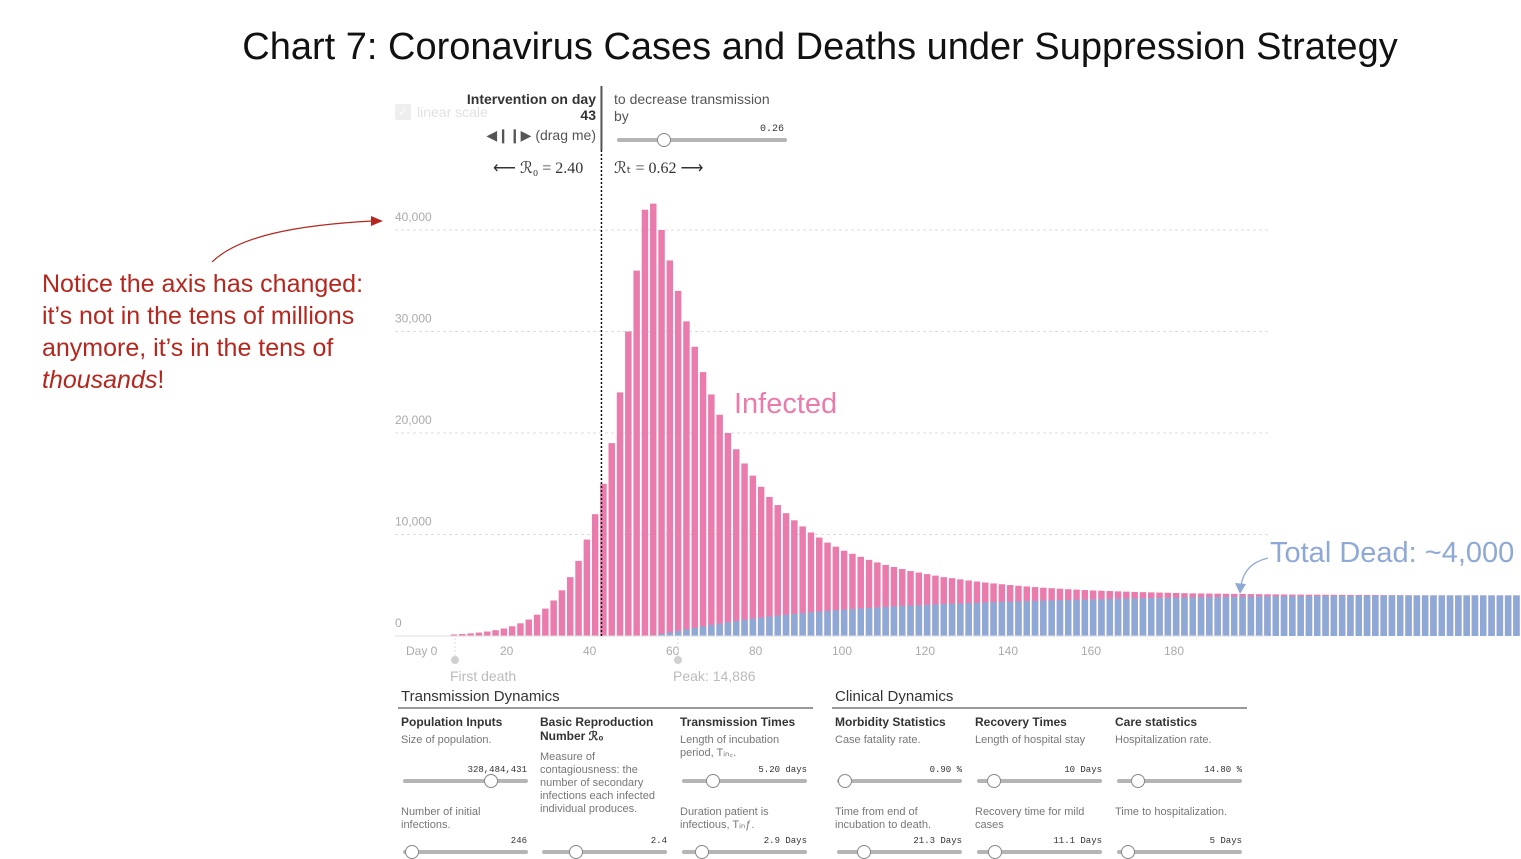 The image size is (1521, 859). What do you see at coordinates (491, 781) in the screenshot?
I see `population-size-knob` at bounding box center [491, 781].